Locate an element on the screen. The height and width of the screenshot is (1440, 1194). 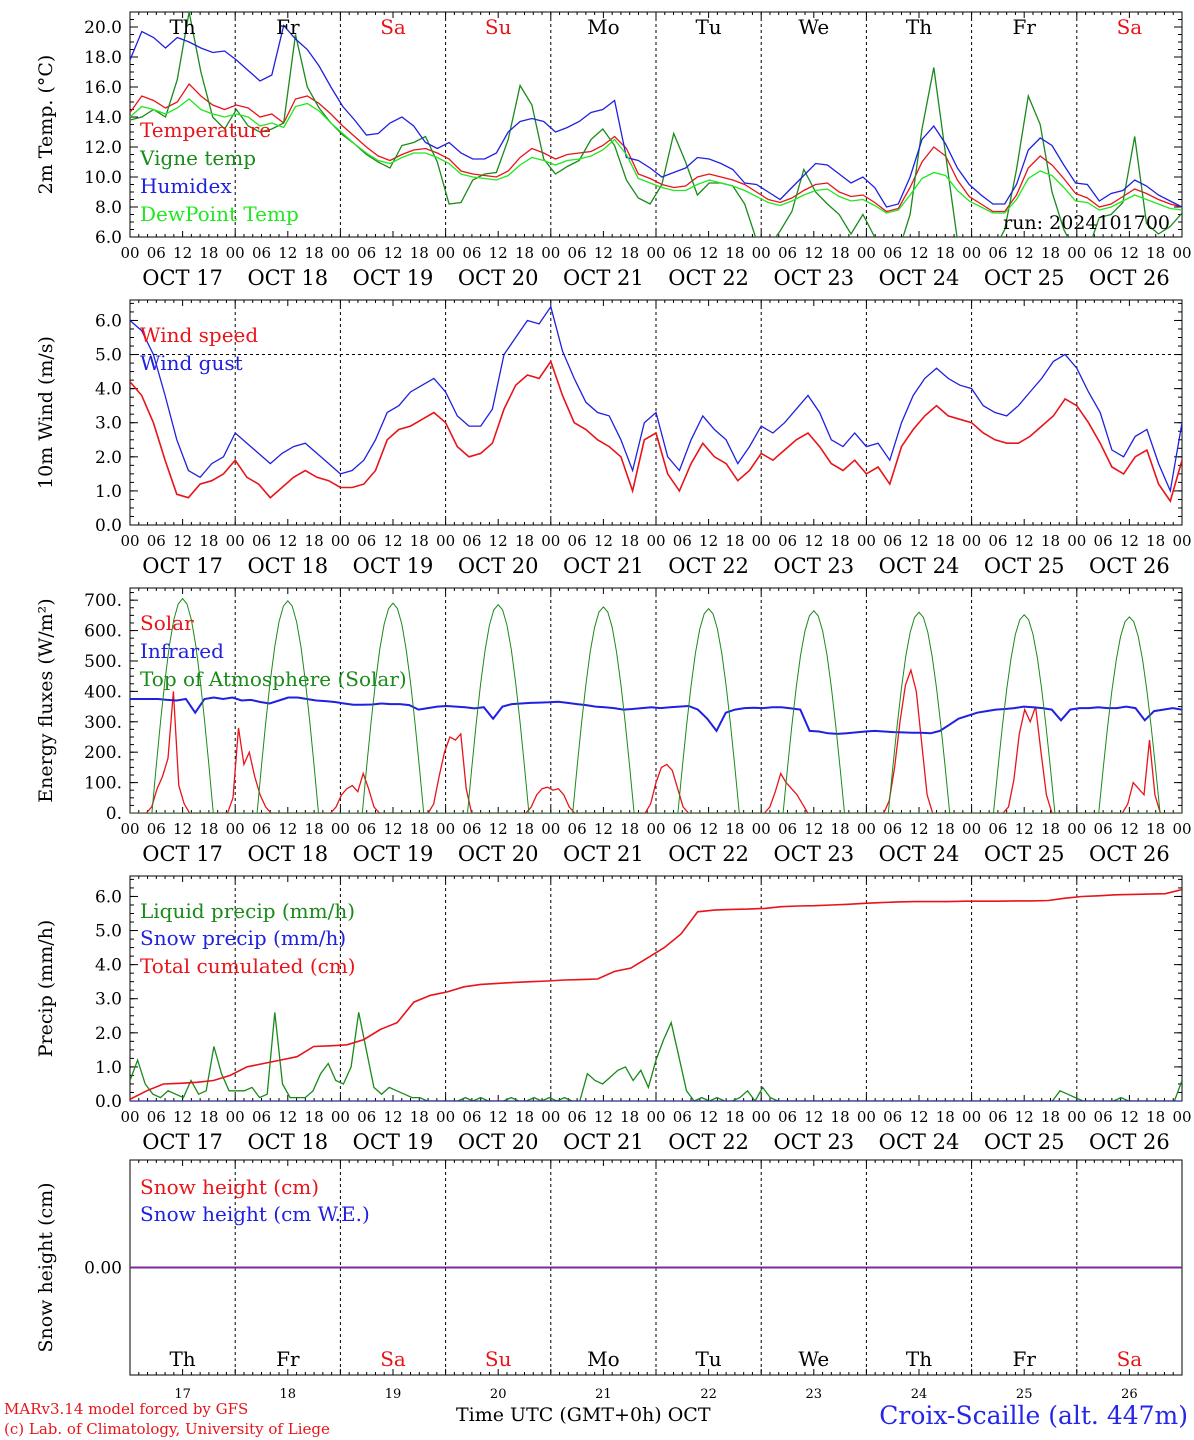
y-tick-label: 4.0 is located at coordinates (108, 966).